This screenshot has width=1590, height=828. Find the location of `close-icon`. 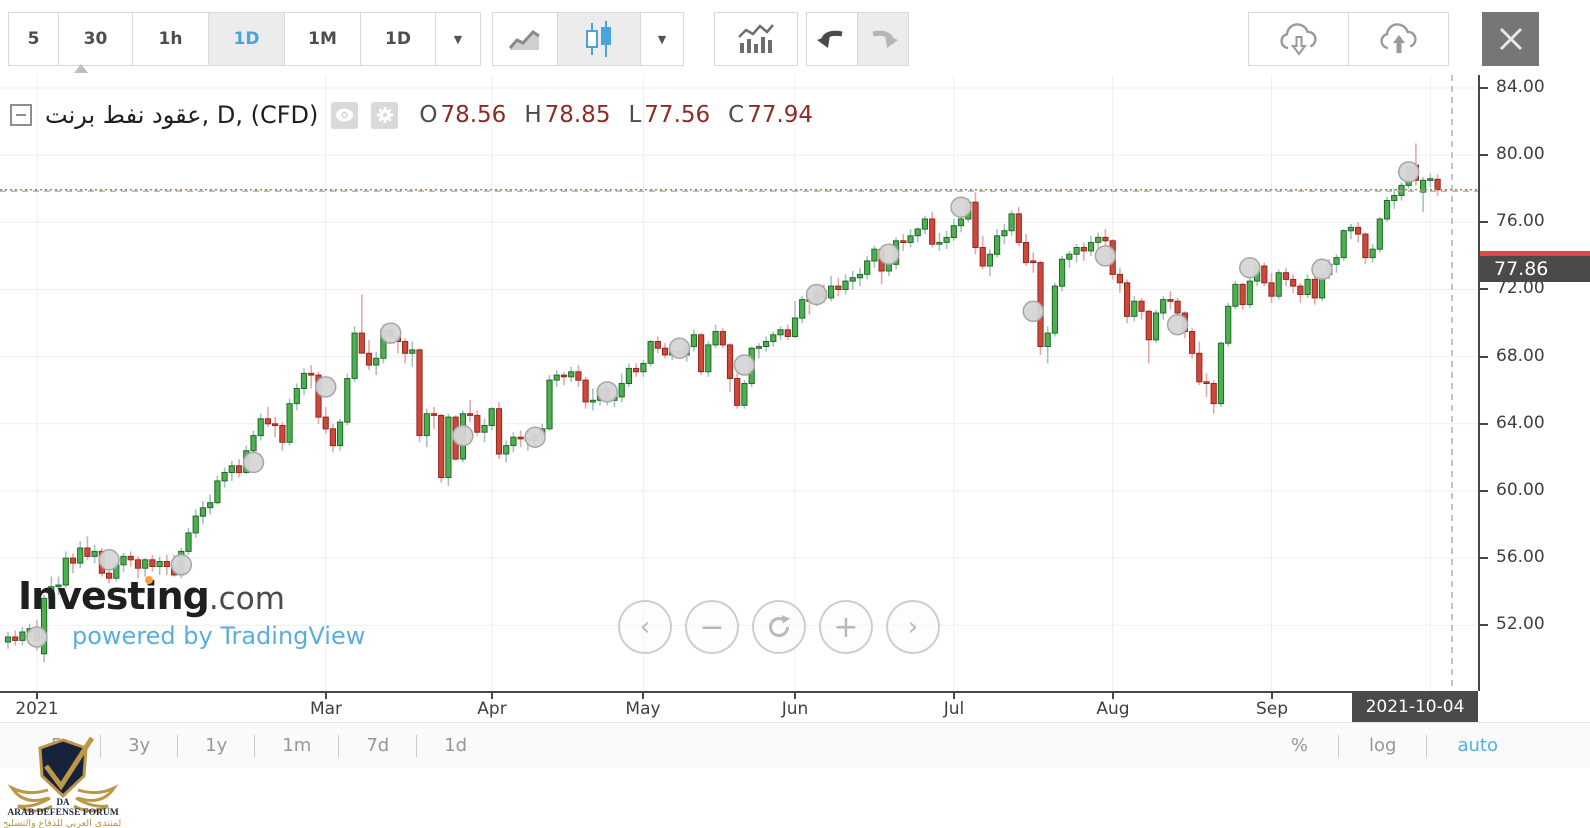

close-icon is located at coordinates (1510, 39).